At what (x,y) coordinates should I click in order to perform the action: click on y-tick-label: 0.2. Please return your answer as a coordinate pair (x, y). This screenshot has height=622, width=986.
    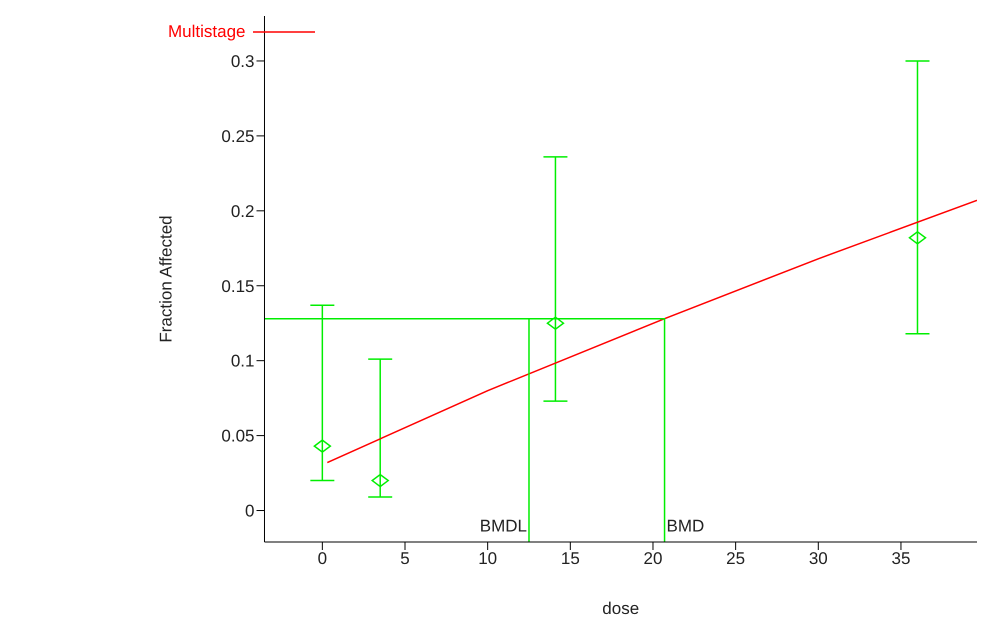
    Looking at the image, I should click on (242, 211).